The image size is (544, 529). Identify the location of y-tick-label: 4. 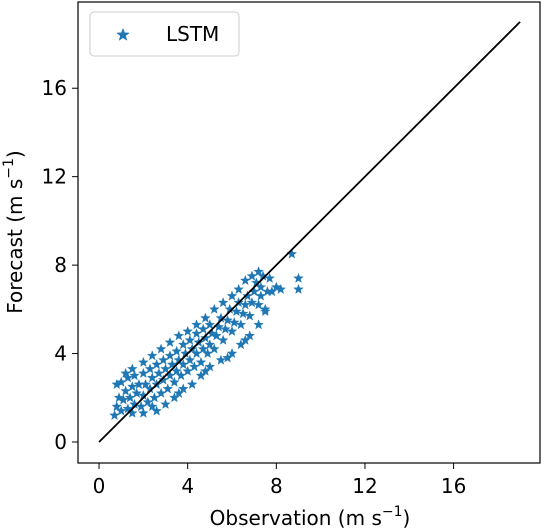
(60, 354).